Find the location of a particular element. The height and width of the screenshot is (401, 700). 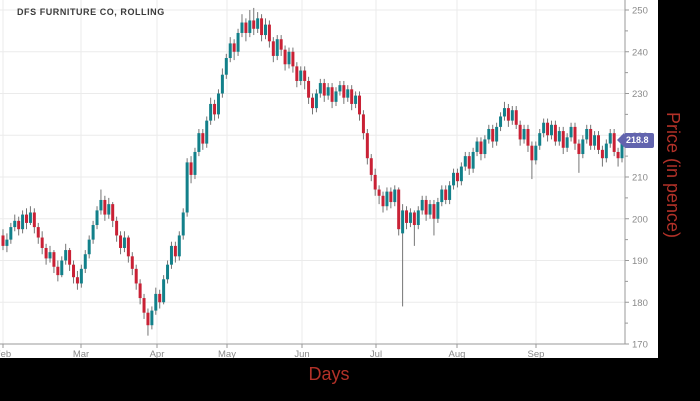

svg-text: 240 is located at coordinates (640, 52).